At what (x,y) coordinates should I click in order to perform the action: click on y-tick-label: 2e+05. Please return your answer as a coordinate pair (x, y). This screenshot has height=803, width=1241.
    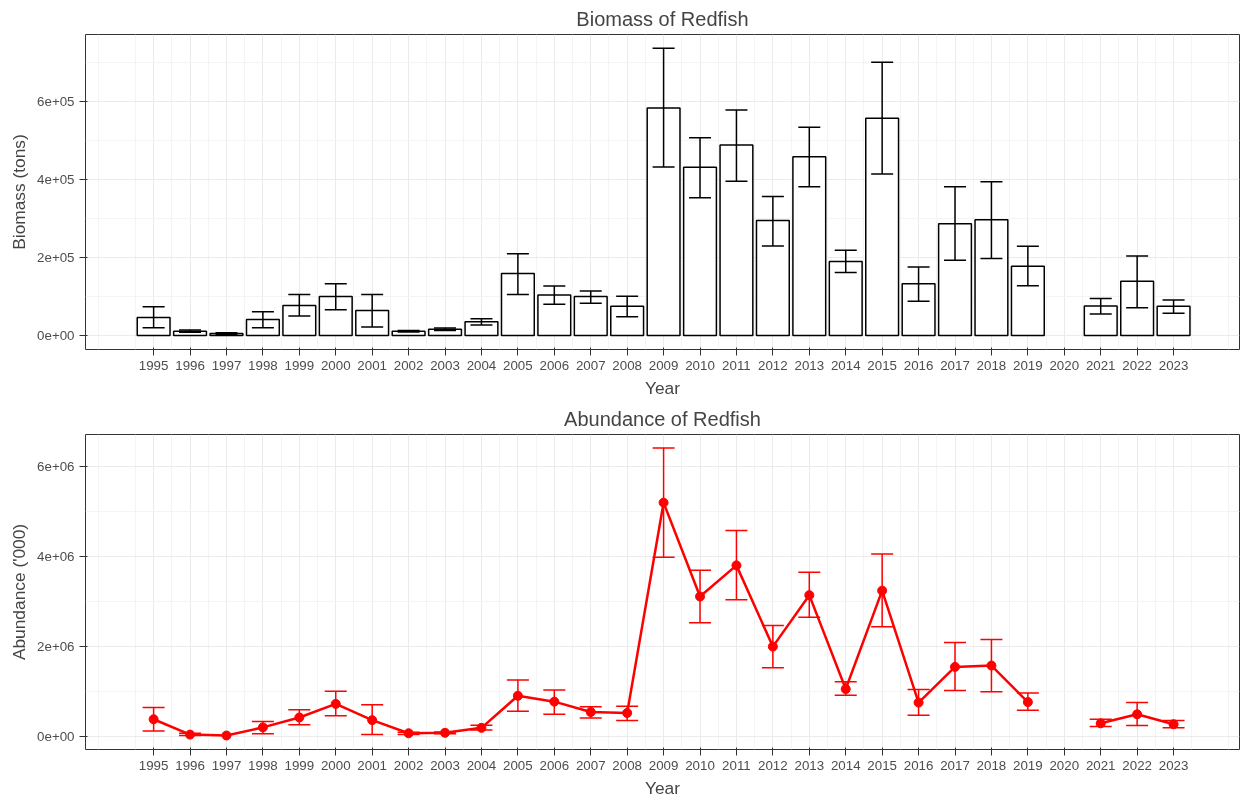
    Looking at the image, I should click on (56, 258).